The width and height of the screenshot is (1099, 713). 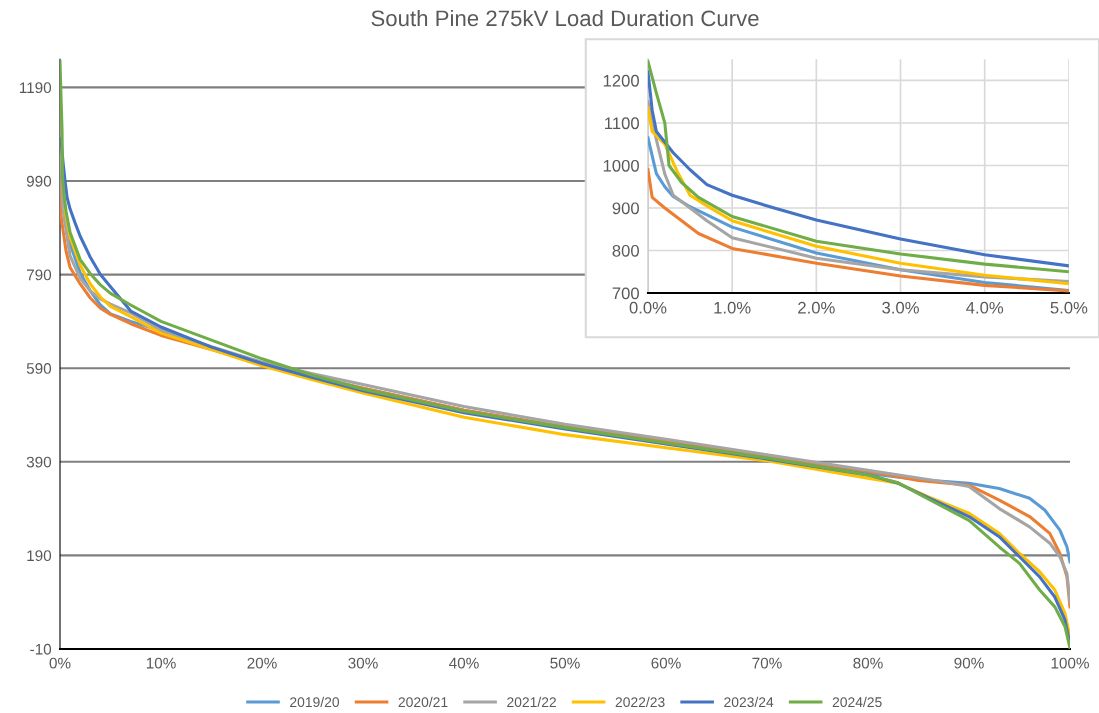 What do you see at coordinates (464, 663) in the screenshot?
I see `x-tick-label: 40%` at bounding box center [464, 663].